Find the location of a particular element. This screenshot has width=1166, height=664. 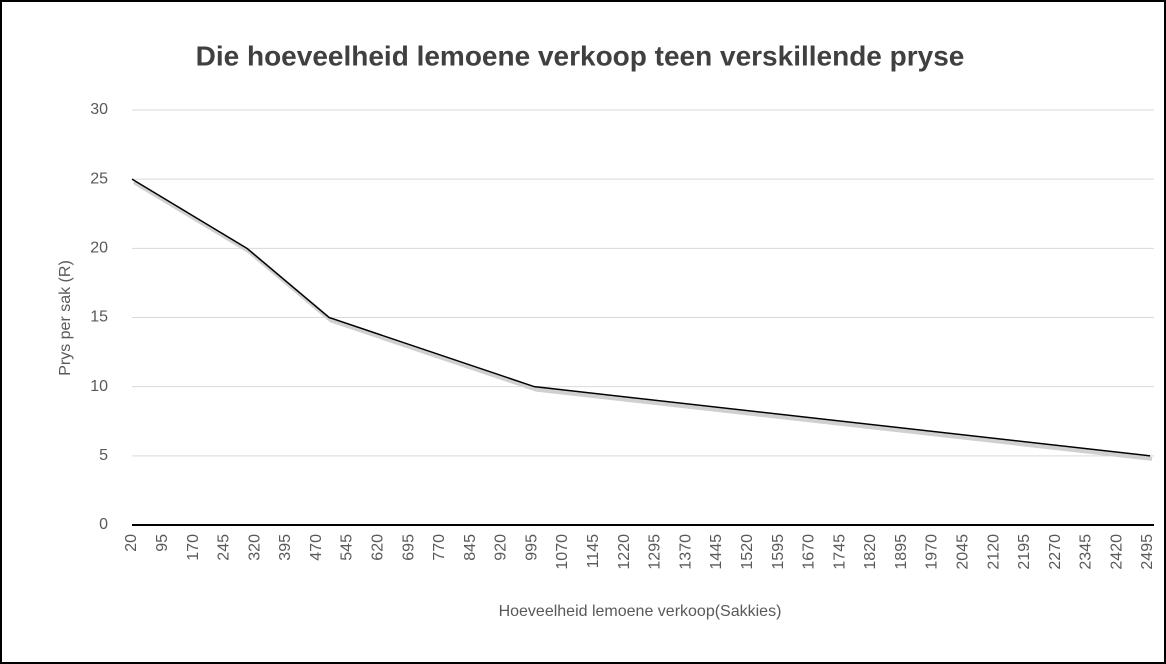

x-tick-label: 320 is located at coordinates (254, 547).